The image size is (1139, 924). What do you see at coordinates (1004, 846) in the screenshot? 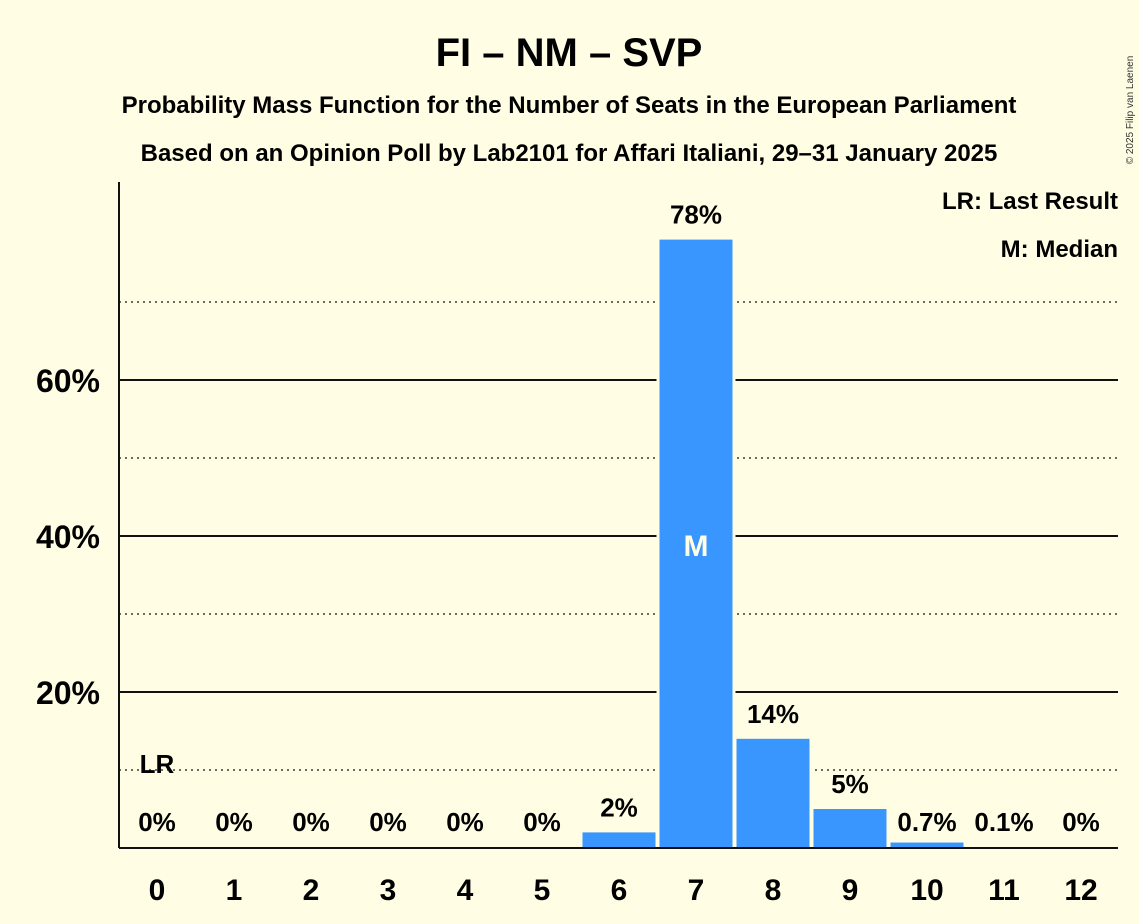
I see `bar-halo` at bounding box center [1004, 846].